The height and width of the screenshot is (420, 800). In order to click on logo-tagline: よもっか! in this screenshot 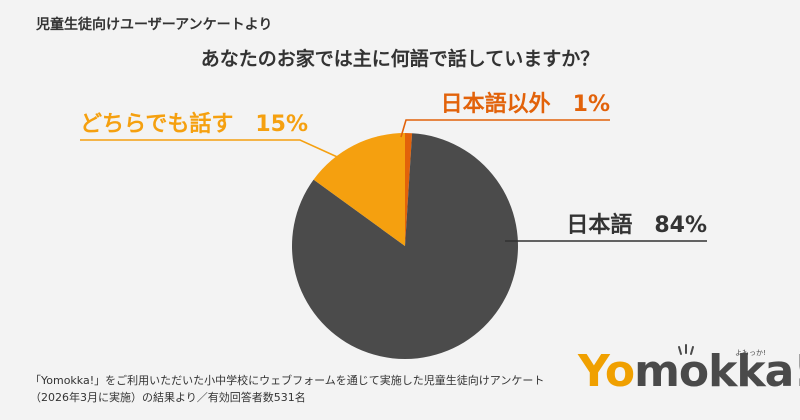, I will do `click(750, 353)`.